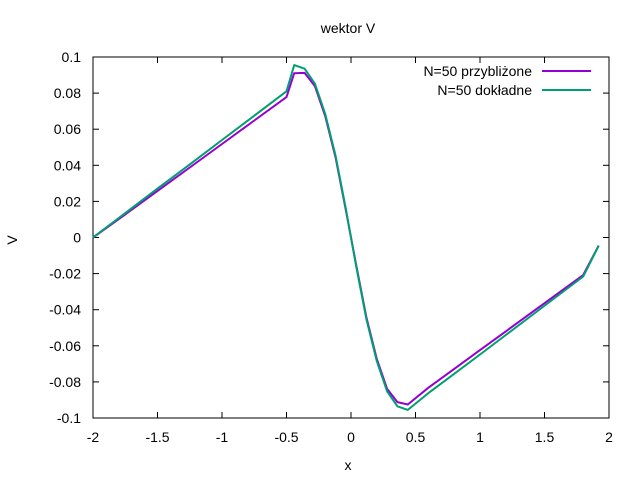  I want to click on y-tick-label: 0.02, so click(67, 201).